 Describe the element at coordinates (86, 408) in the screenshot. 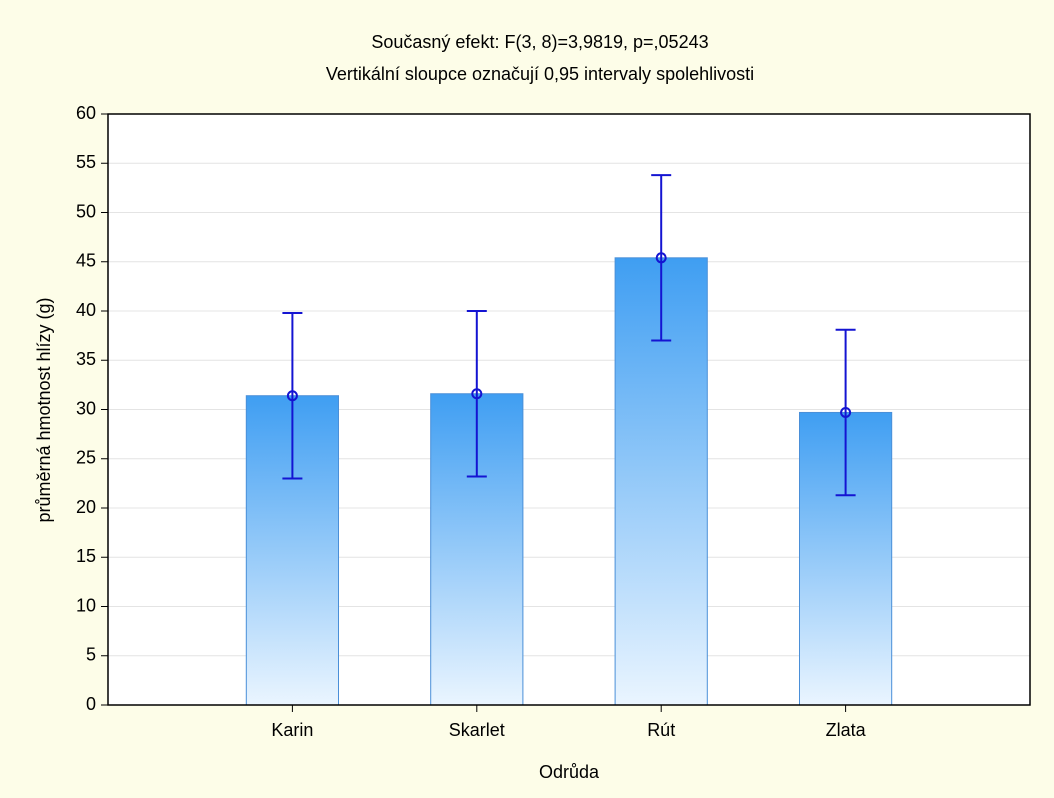

I see `y-tick-label: 30` at that location.